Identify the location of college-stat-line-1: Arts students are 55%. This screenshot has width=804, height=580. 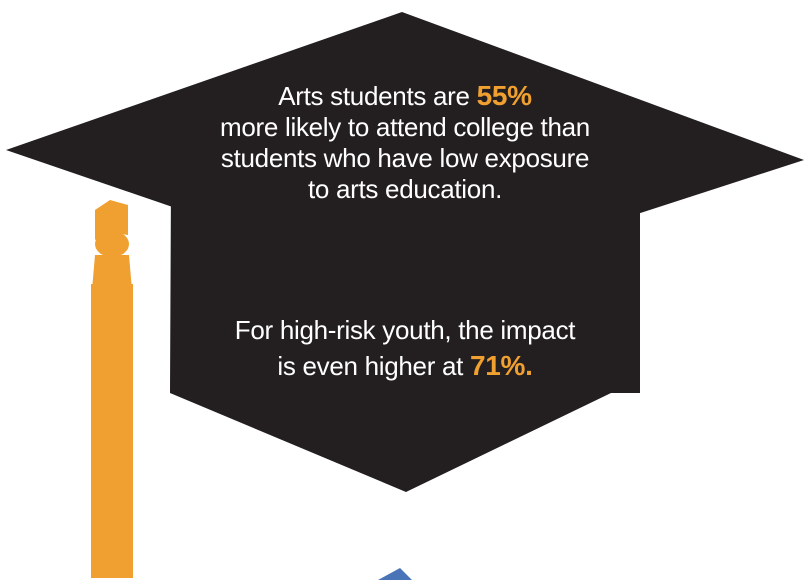
(405, 95).